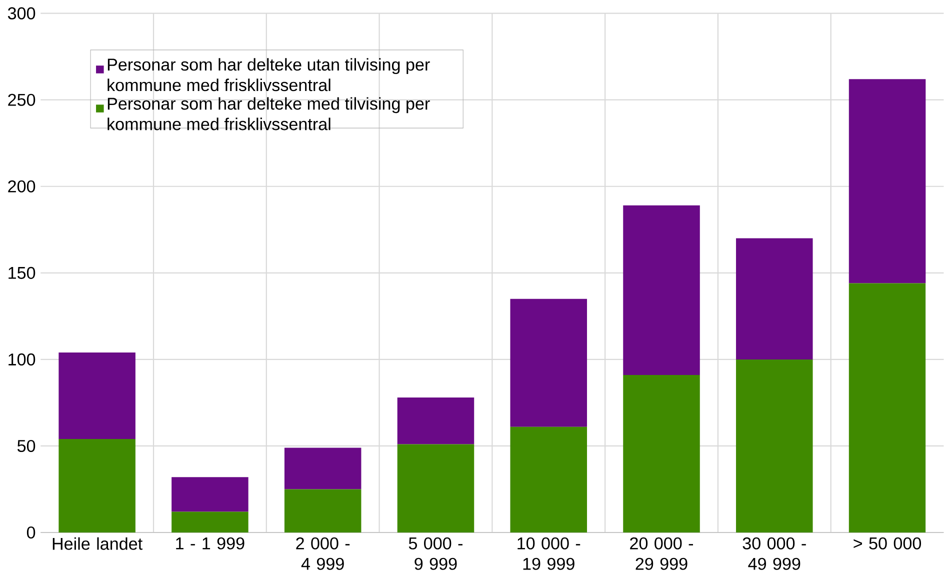 The image size is (947, 577). What do you see at coordinates (549, 553) in the screenshot?
I see `x-tick-label: 10 000 - 19 999` at bounding box center [549, 553].